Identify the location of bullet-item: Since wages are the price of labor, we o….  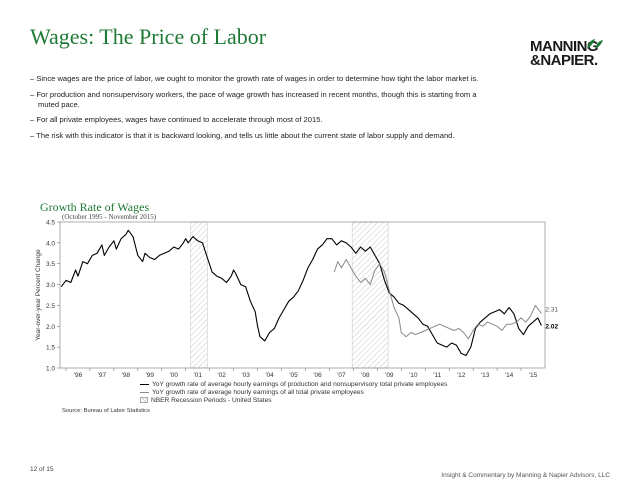
(255, 79).